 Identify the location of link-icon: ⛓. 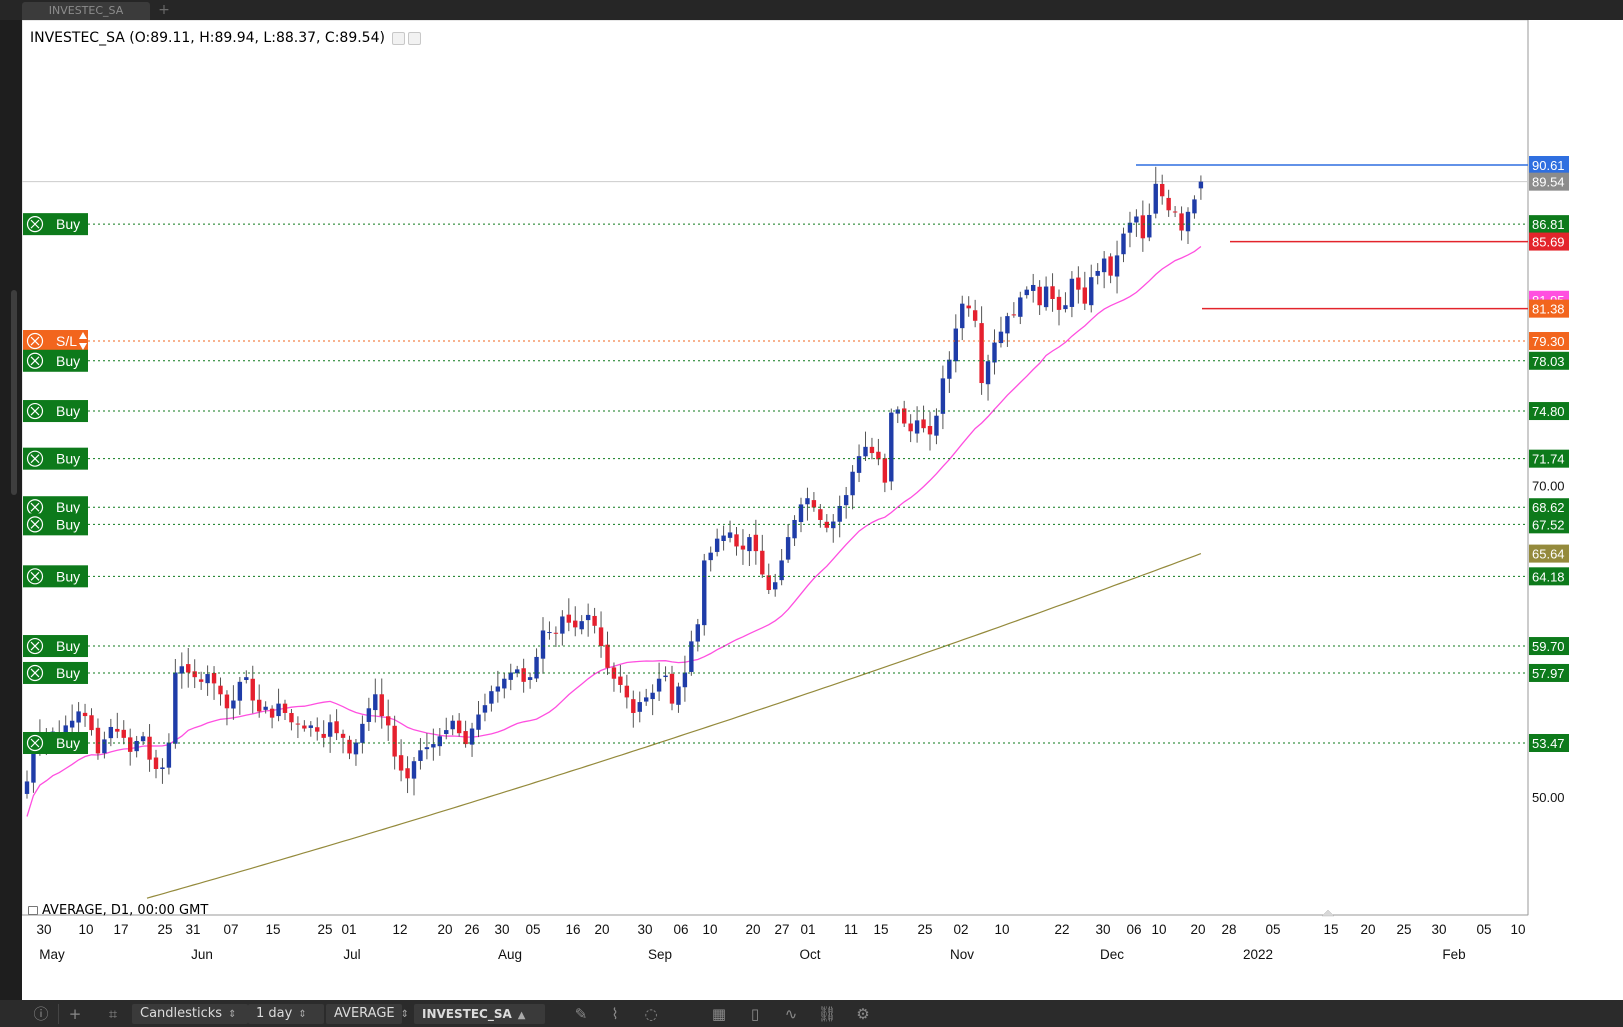
(827, 1014).